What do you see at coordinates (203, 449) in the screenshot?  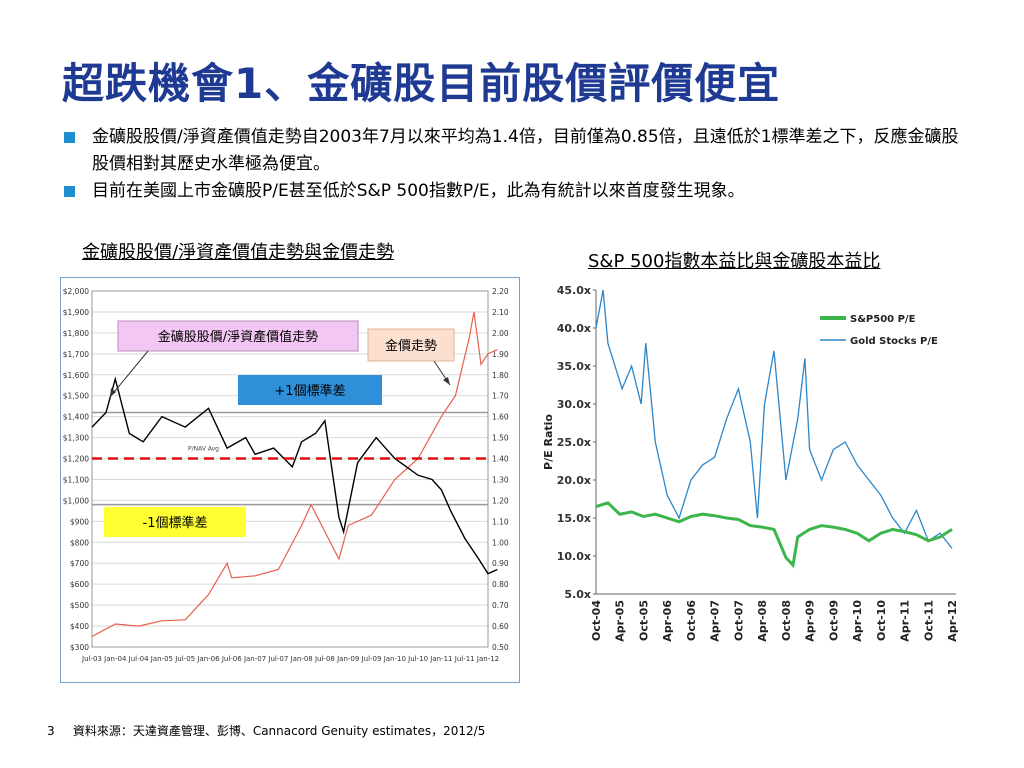 I see `mean-line-label: P/NAV Avg` at bounding box center [203, 449].